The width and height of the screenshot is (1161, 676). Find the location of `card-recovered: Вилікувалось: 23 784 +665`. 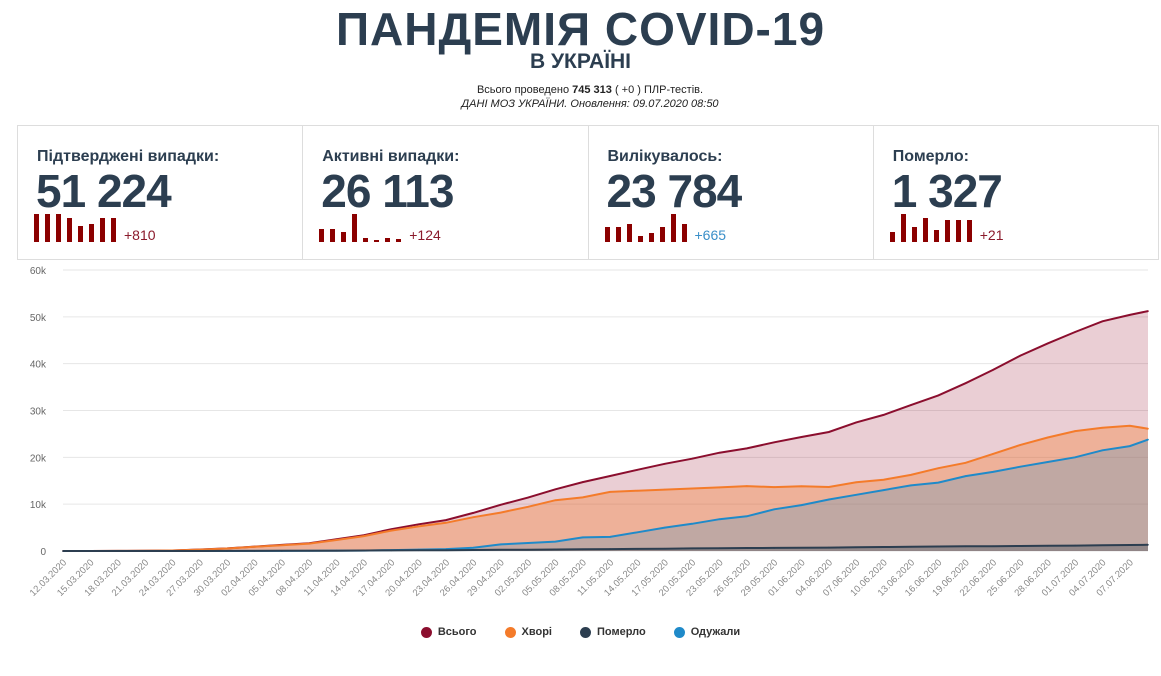

card-recovered: Вилікувалось: 23 784 +665 is located at coordinates (731, 192).